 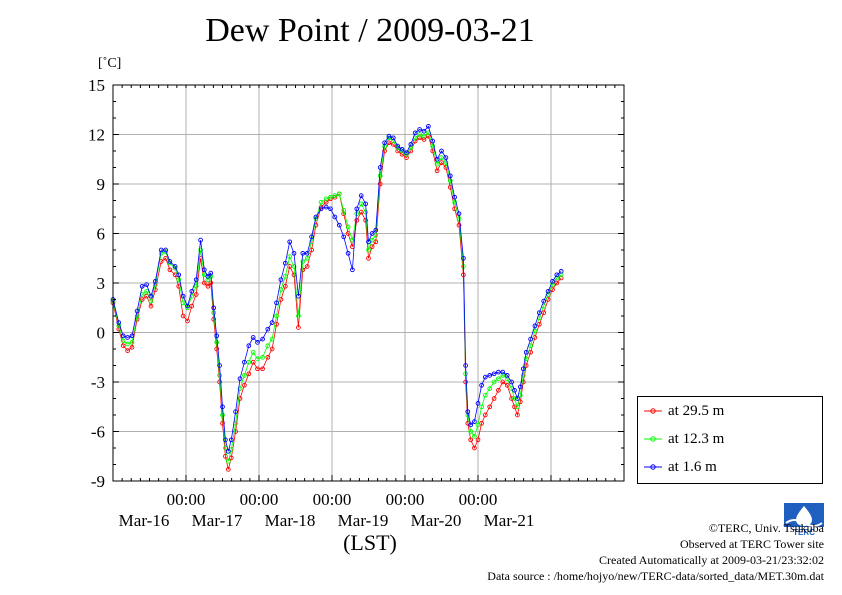 I want to click on y-tick-label: 0, so click(x=101, y=333).